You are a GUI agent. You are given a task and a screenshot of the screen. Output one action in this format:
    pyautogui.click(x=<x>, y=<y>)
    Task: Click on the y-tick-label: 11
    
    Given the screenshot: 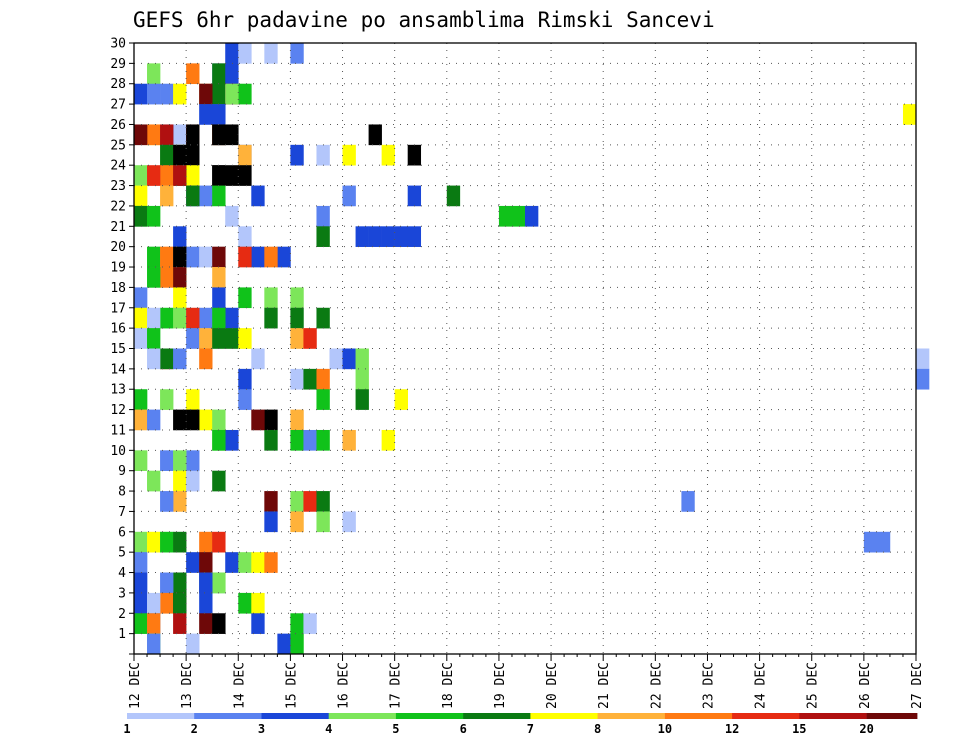 What is the action you would take?
    pyautogui.click(x=118, y=431)
    